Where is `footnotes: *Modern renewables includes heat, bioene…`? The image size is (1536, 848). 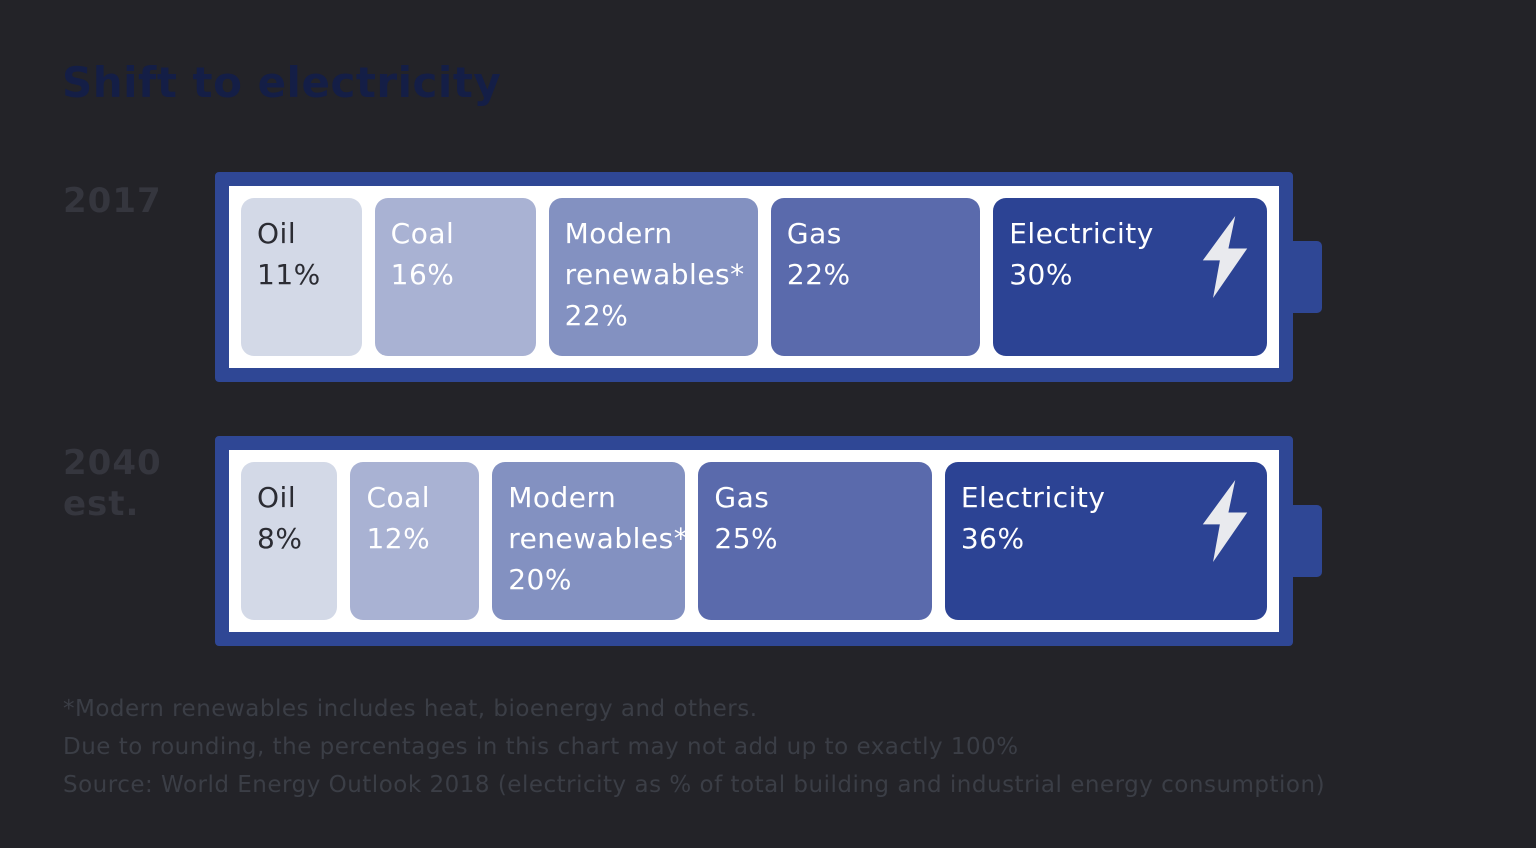 footnotes: *Modern renewables includes heat, bioene… is located at coordinates (694, 747).